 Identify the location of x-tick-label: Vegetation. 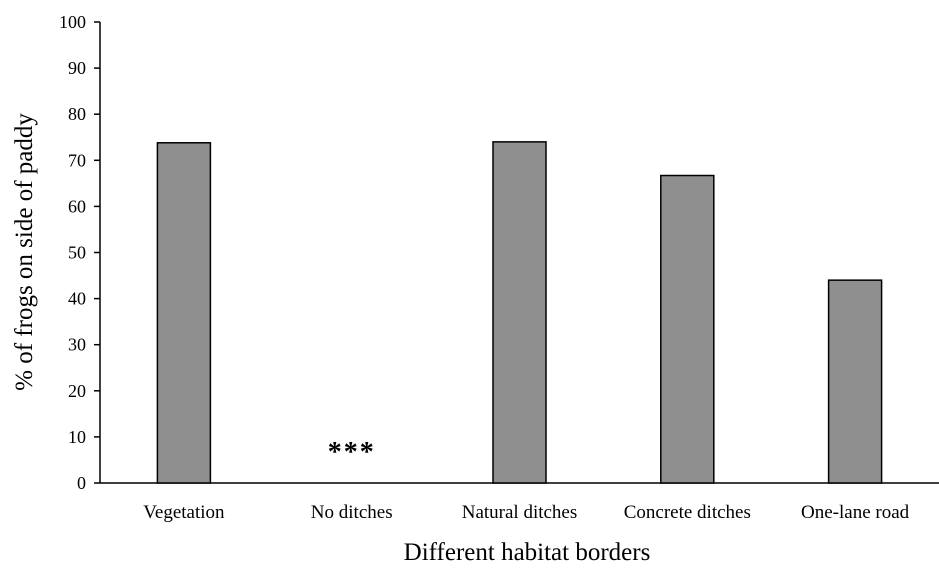
(184, 512).